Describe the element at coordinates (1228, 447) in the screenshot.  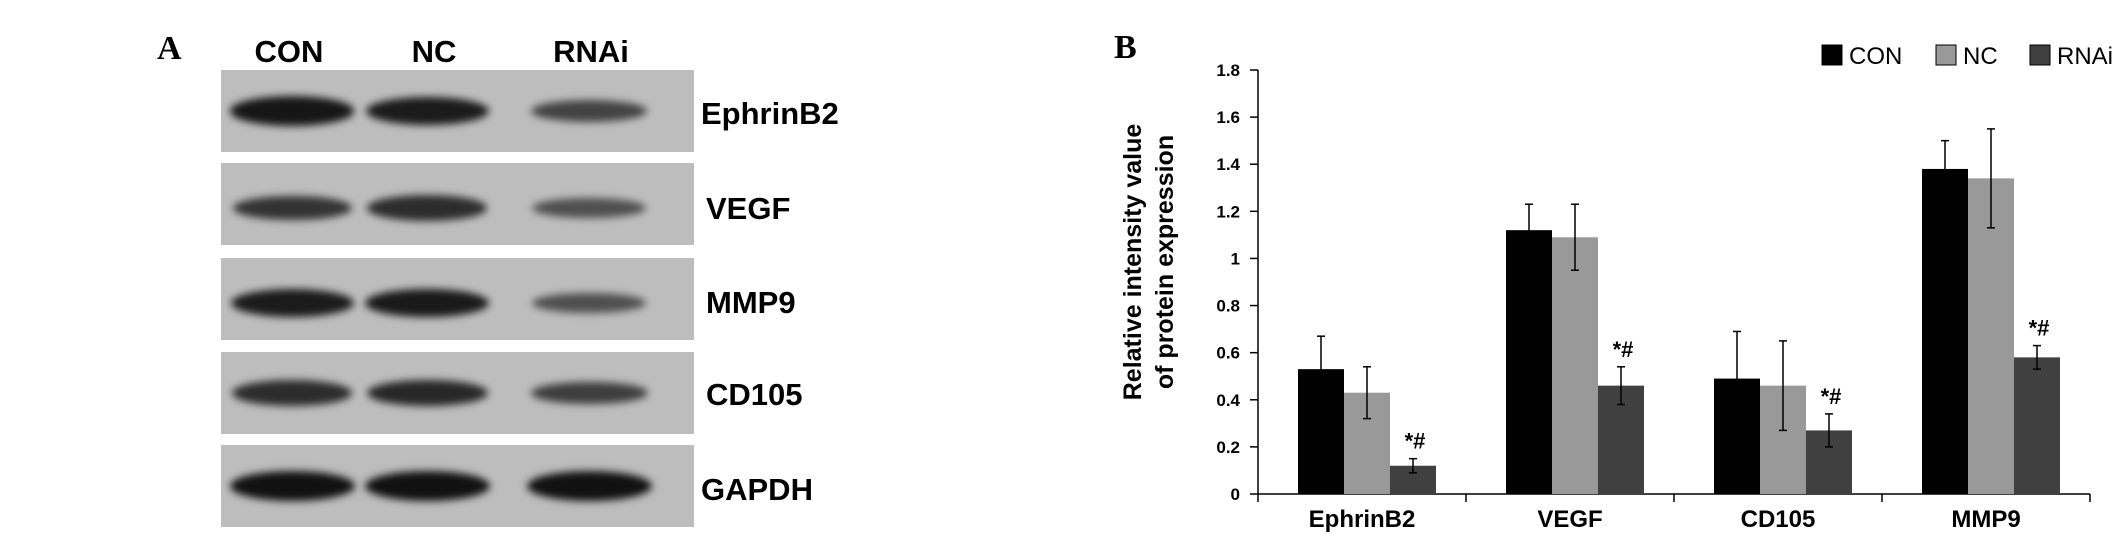
I see `y-tick-label: 0.2` at that location.